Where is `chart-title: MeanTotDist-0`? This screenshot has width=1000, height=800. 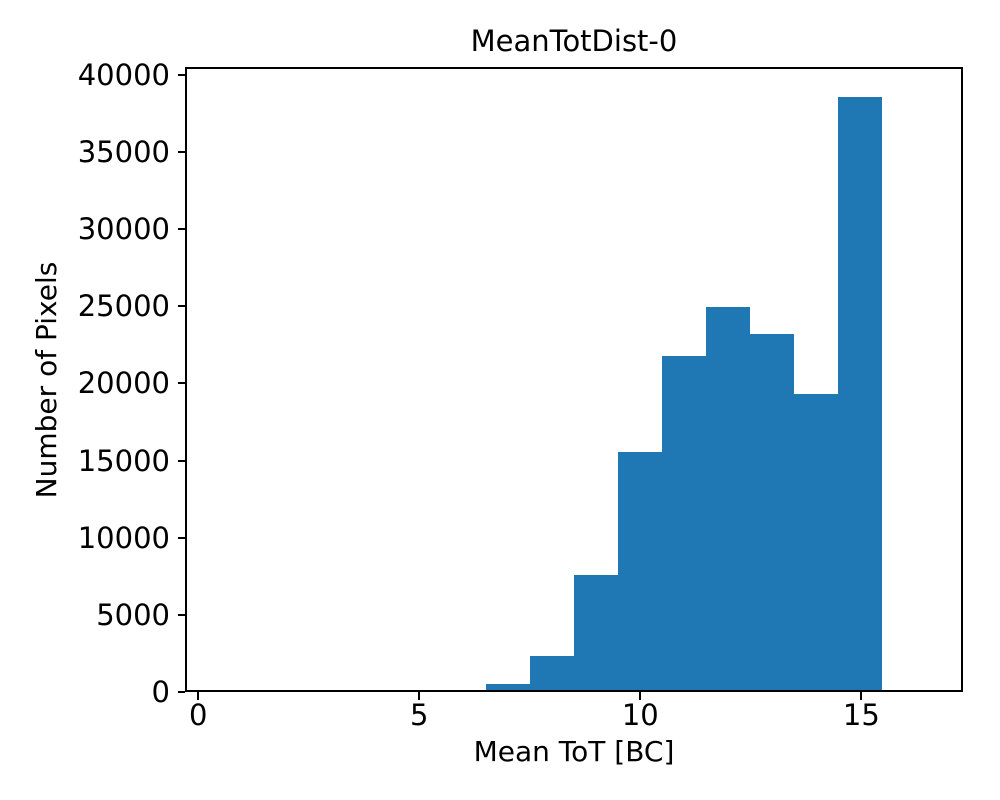
chart-title: MeanTotDist-0 is located at coordinates (574, 41).